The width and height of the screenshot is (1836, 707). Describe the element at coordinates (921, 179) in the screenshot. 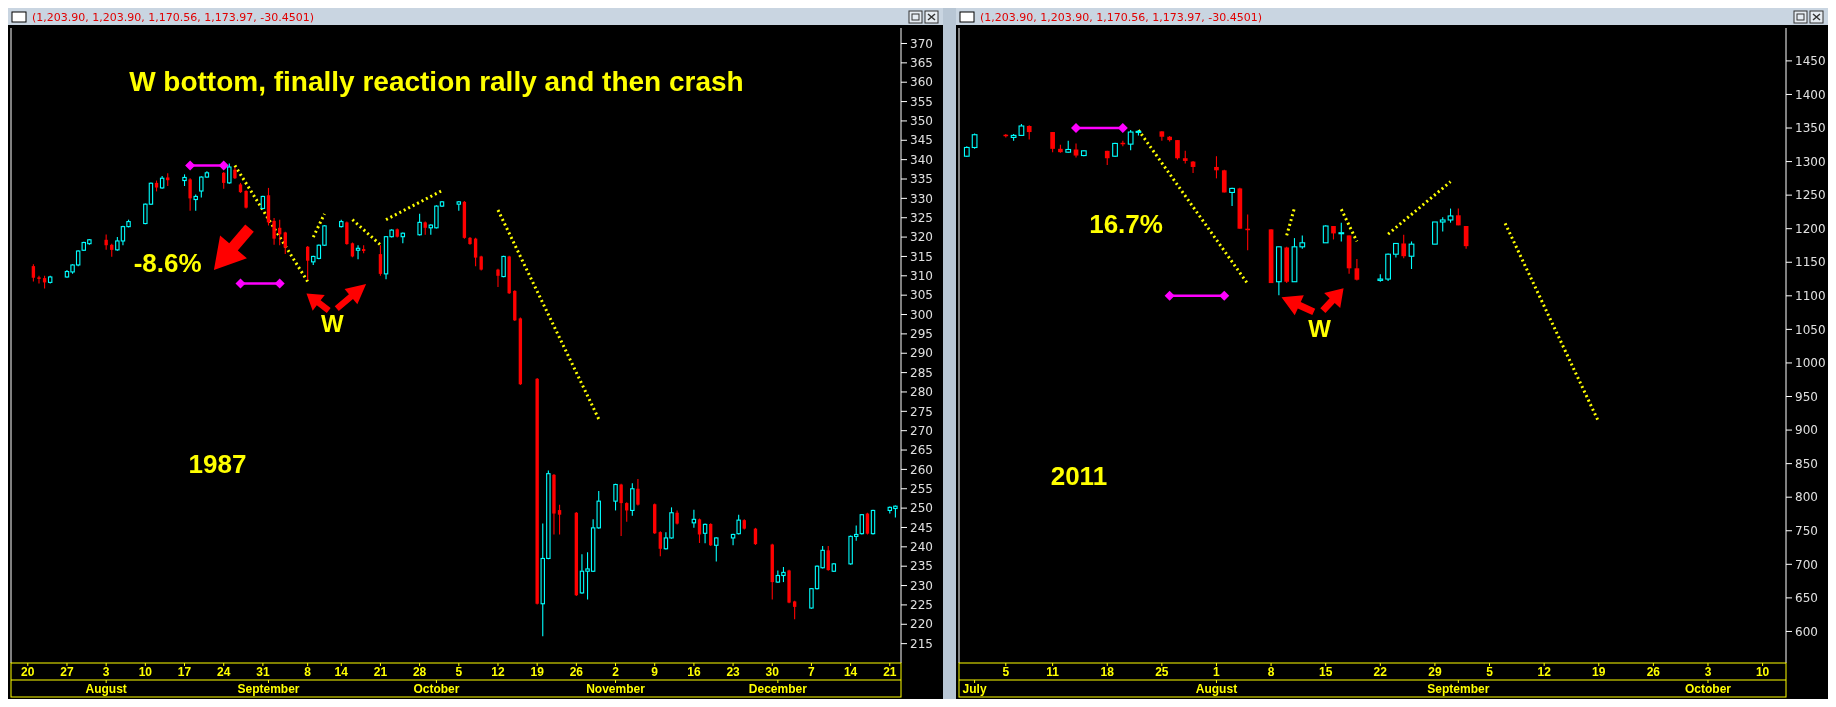

I see `y-tick-label: 335` at that location.